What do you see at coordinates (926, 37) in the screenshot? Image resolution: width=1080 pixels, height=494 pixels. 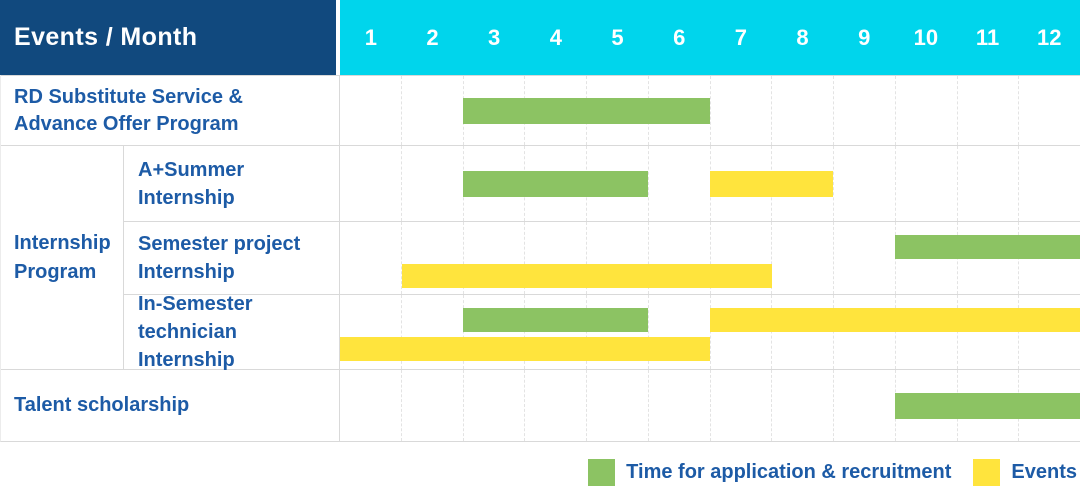 I see `month-label: 10` at bounding box center [926, 37].